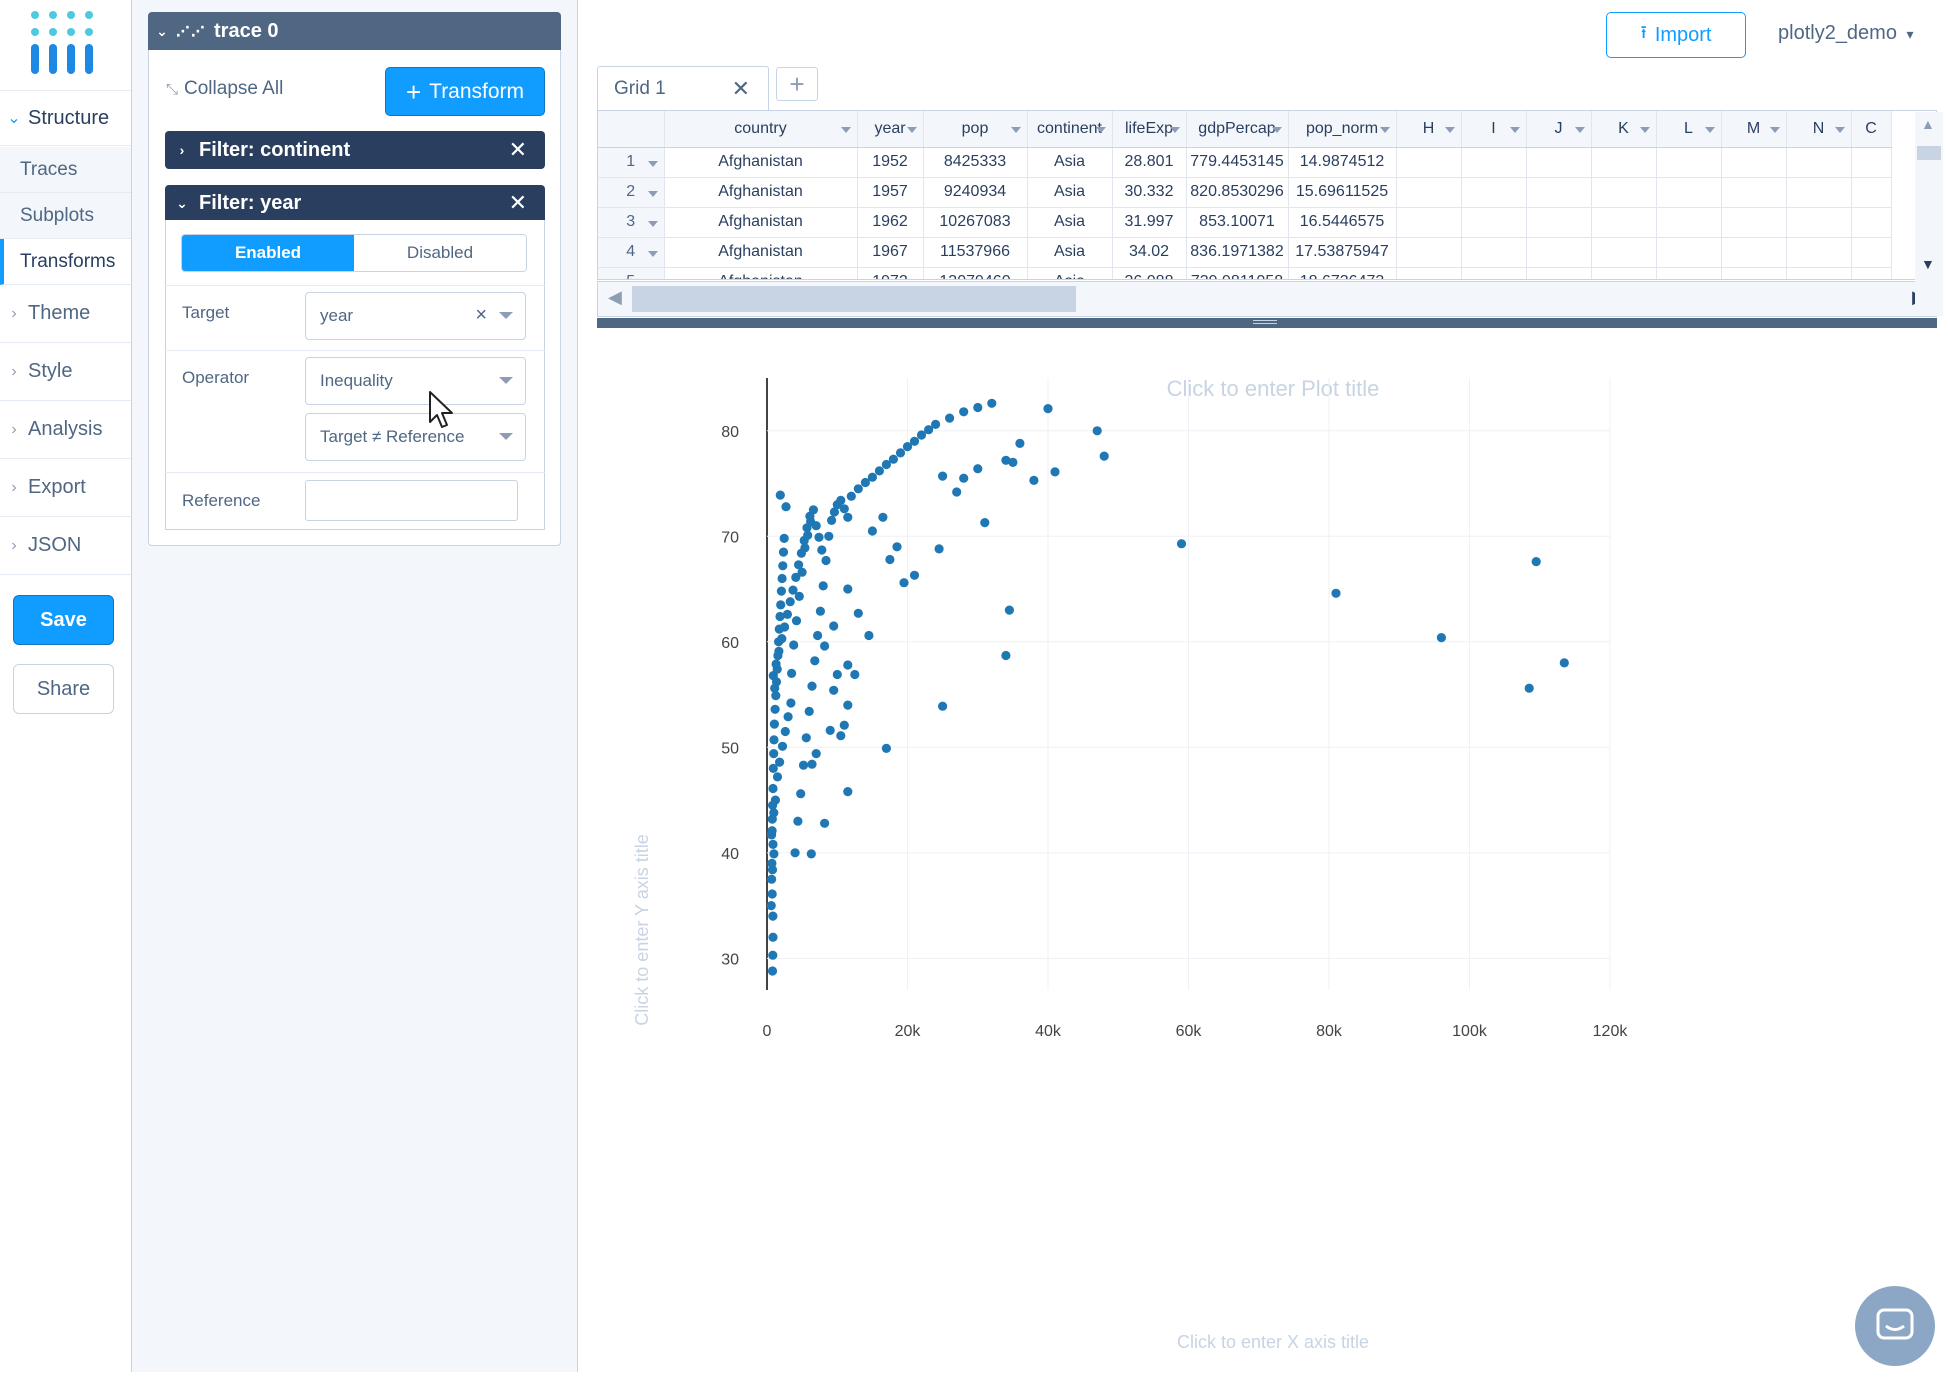  What do you see at coordinates (975, 192) in the screenshot?
I see `table-cell: 9240934` at bounding box center [975, 192].